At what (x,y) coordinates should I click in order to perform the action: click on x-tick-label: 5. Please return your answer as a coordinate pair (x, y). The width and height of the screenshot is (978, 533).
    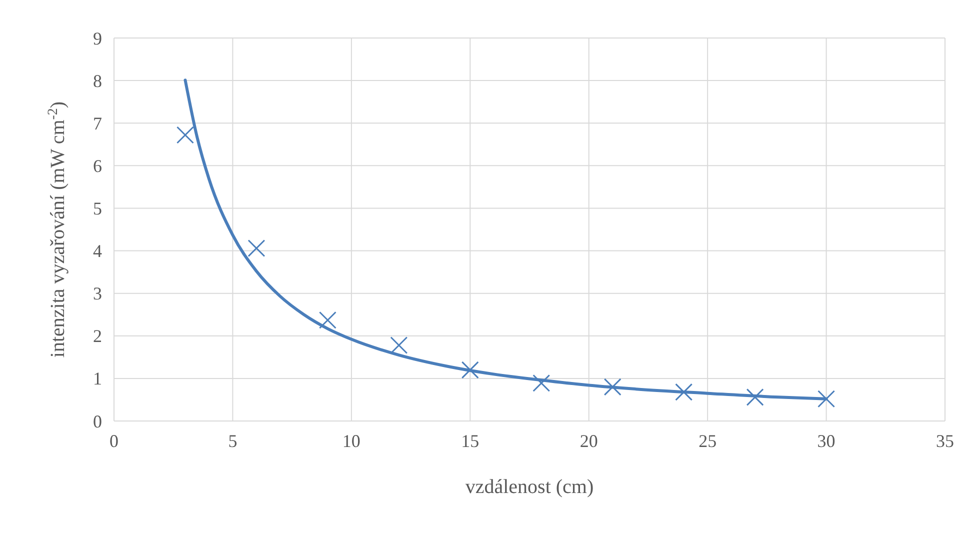
    Looking at the image, I should click on (233, 441).